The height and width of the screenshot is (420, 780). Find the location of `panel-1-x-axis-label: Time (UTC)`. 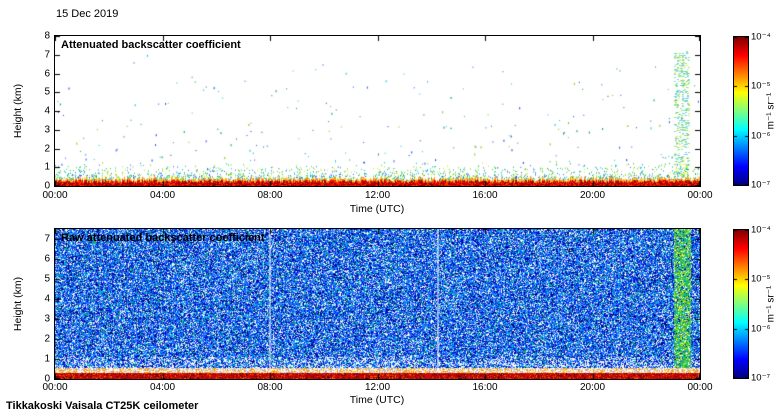

panel-1-x-axis-label: Time (UTC) is located at coordinates (377, 209).